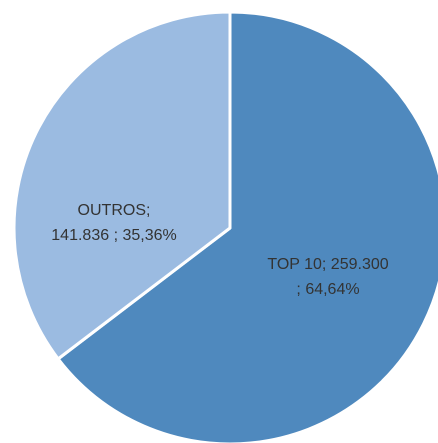  I want to click on data-label-top10: TOP 10; 259.300 ; 64,64%, so click(328, 277).